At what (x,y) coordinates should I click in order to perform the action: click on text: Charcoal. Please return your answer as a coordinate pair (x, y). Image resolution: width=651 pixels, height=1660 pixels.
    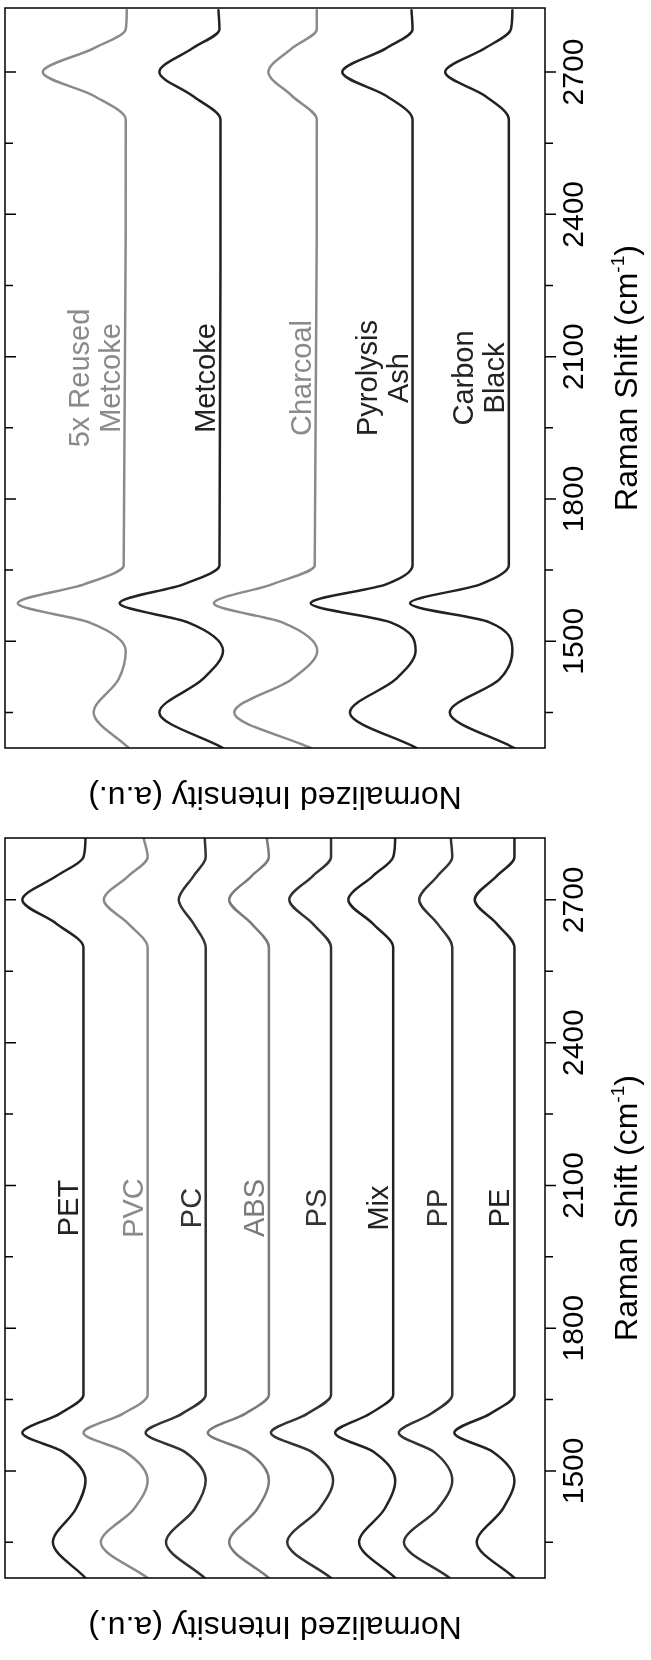
    Looking at the image, I should click on (300, 378).